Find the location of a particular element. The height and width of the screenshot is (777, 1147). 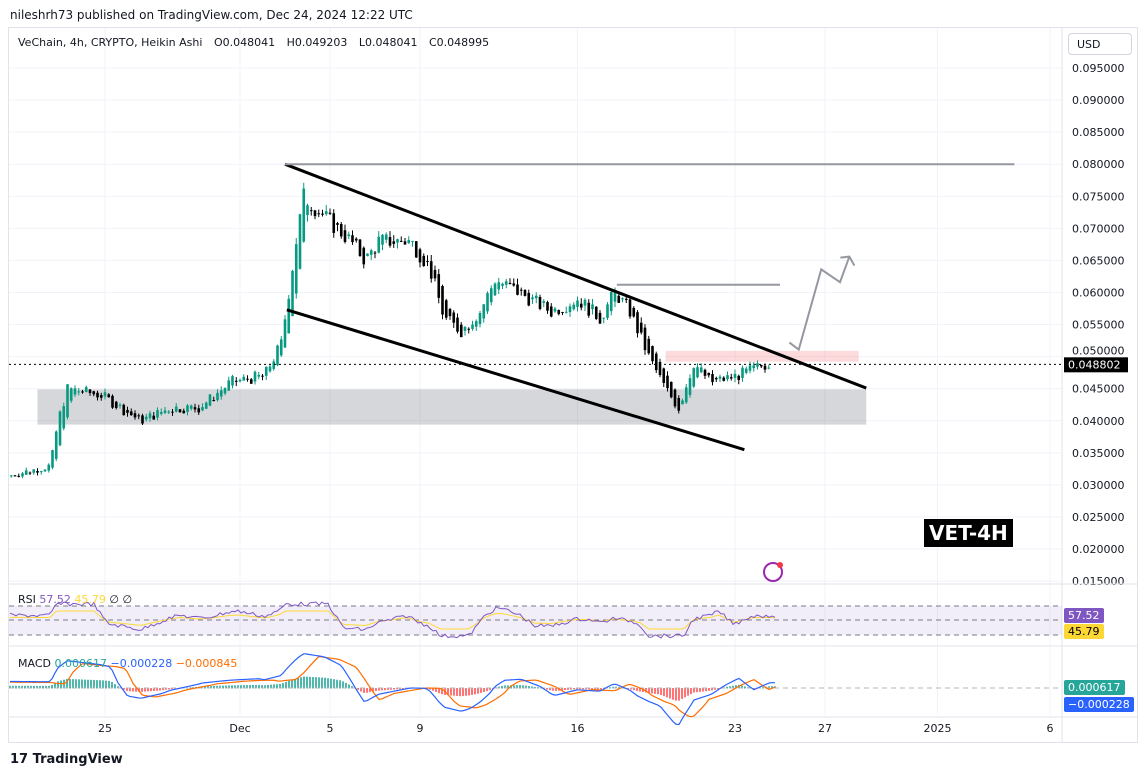

ohlc-low: L0.048041 is located at coordinates (388, 42).